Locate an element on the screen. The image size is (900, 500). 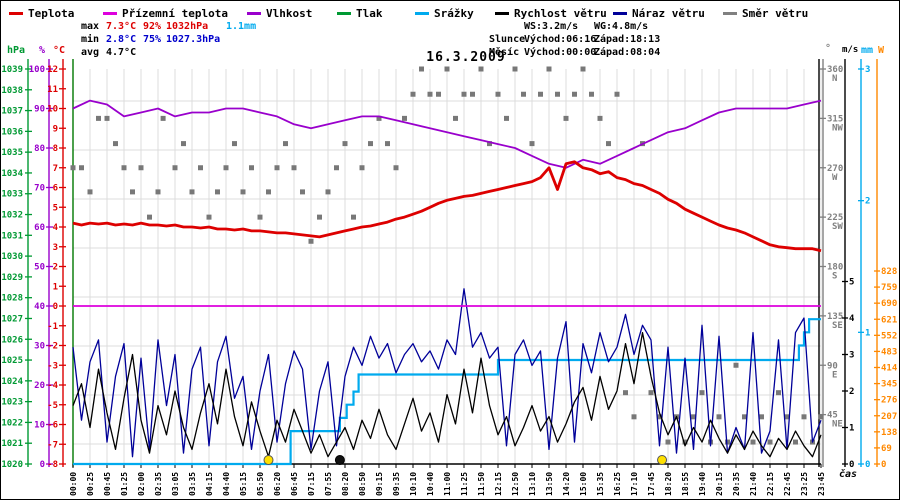
svg-text: 23:25 is located at coordinates (804, 484).